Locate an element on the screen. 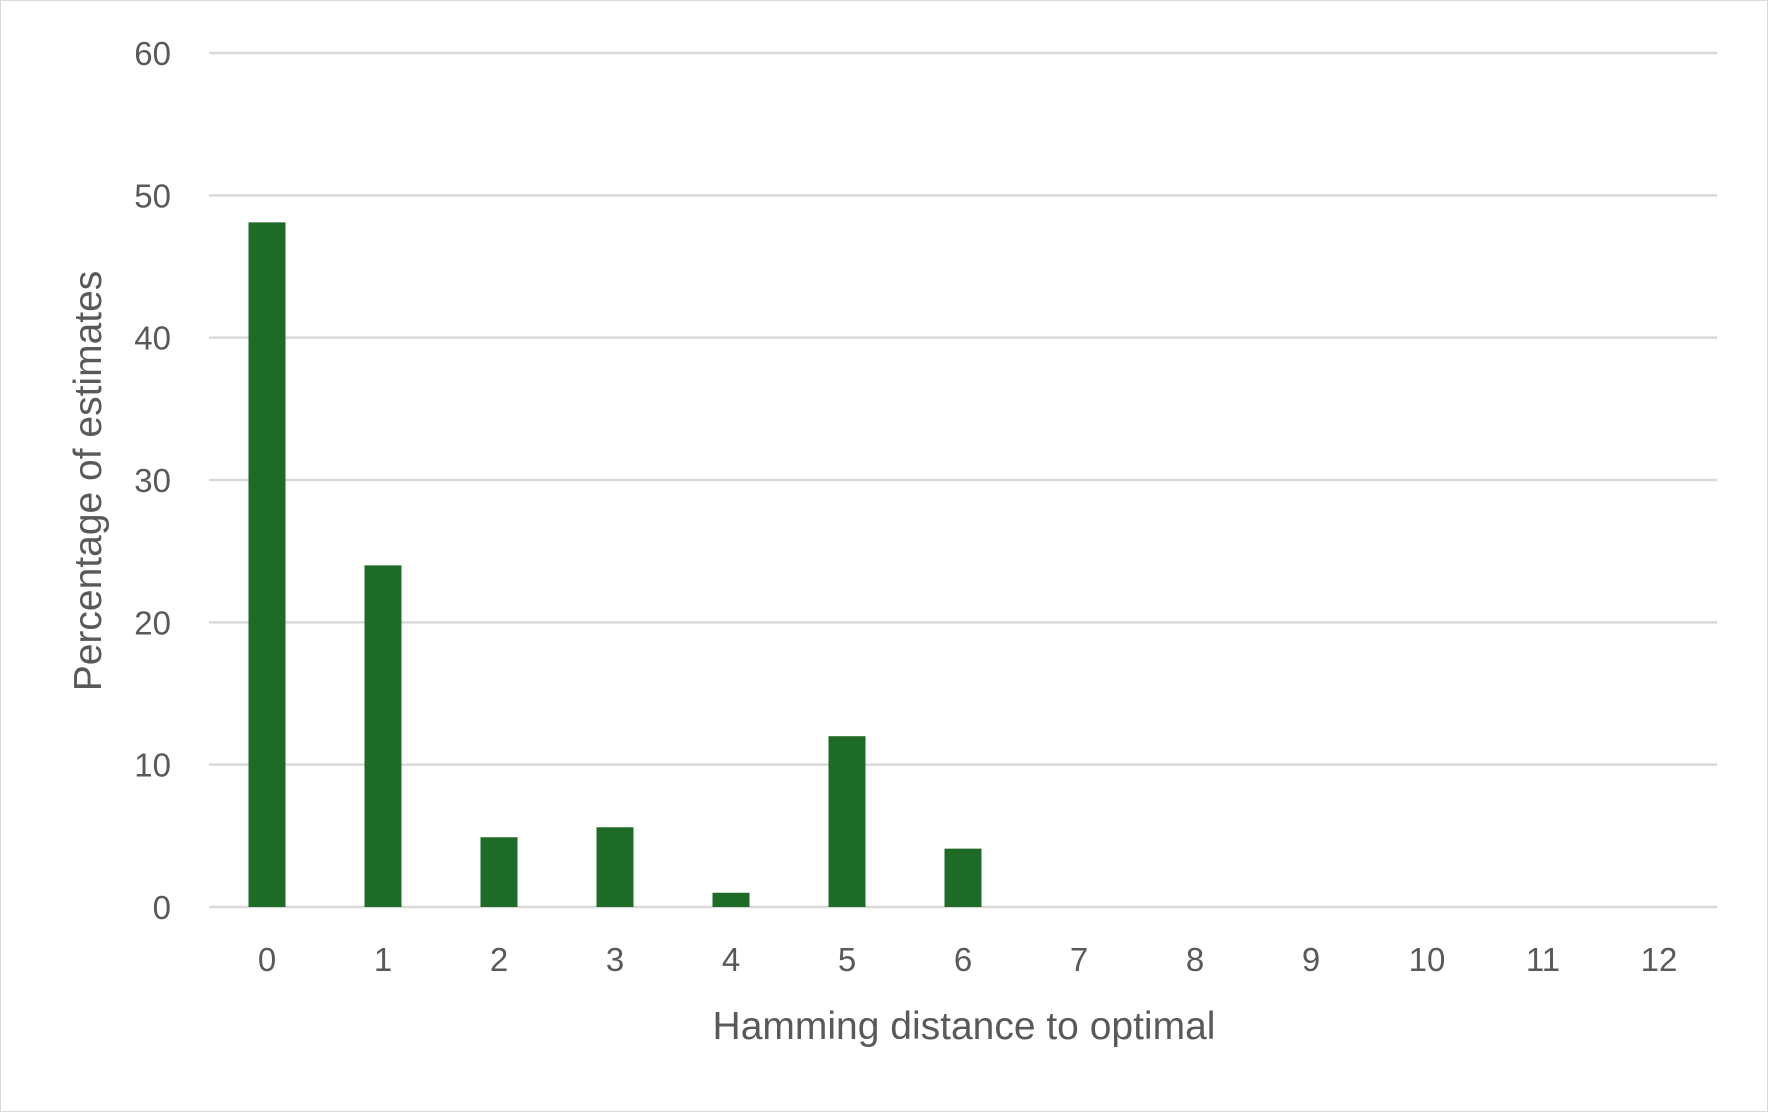 Image resolution: width=1768 pixels, height=1113 pixels. x-tick-label: 12 is located at coordinates (1659, 959).